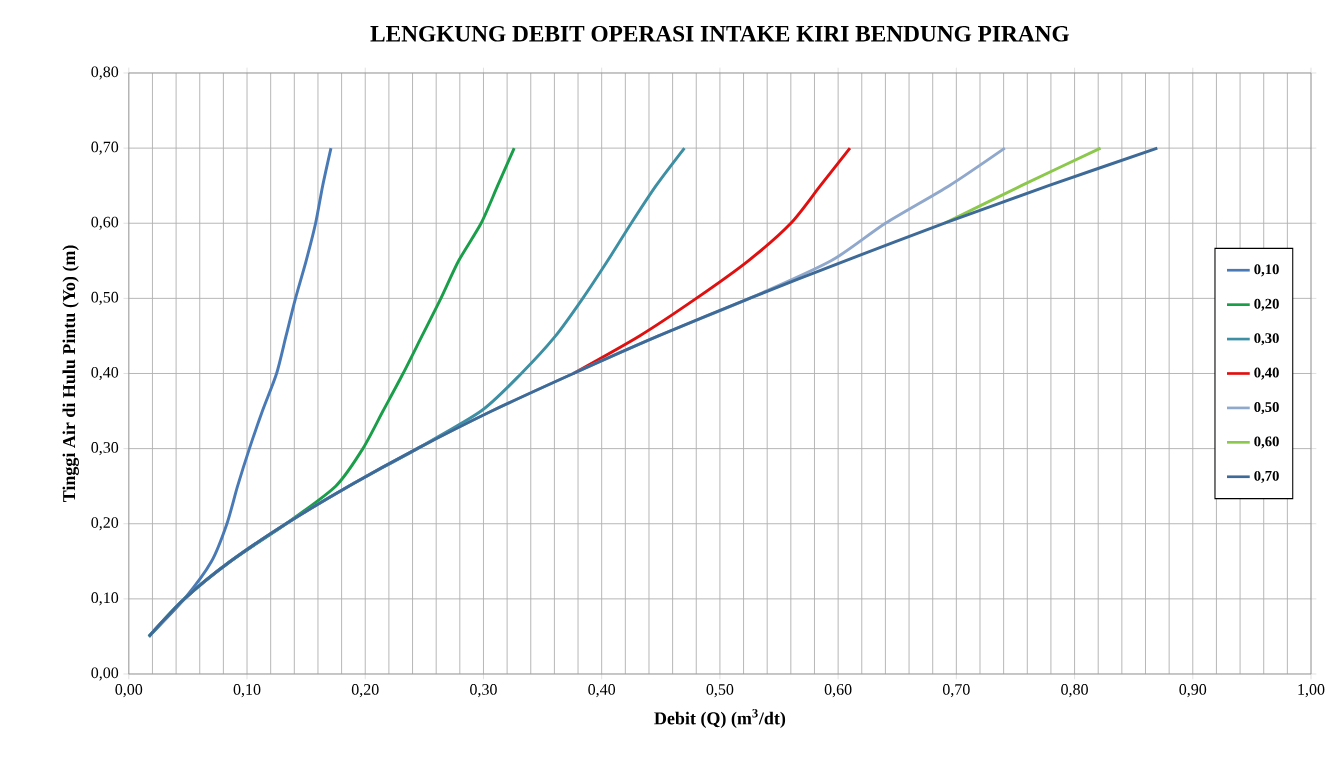 The width and height of the screenshot is (1331, 773). Describe the element at coordinates (1193, 691) in the screenshot. I see `x-tick-label: 0,90` at that location.